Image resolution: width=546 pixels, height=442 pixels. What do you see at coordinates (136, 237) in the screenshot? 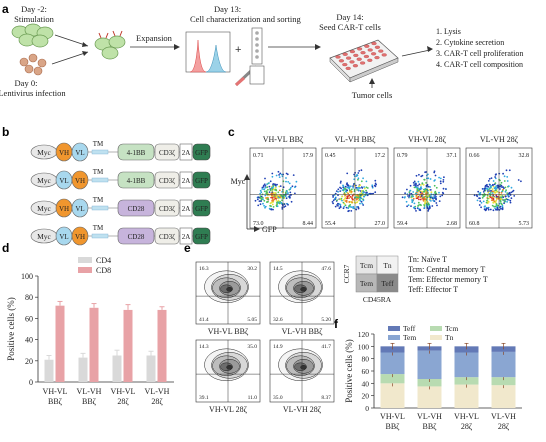
I see `costim-label: CD28` at bounding box center [136, 237].